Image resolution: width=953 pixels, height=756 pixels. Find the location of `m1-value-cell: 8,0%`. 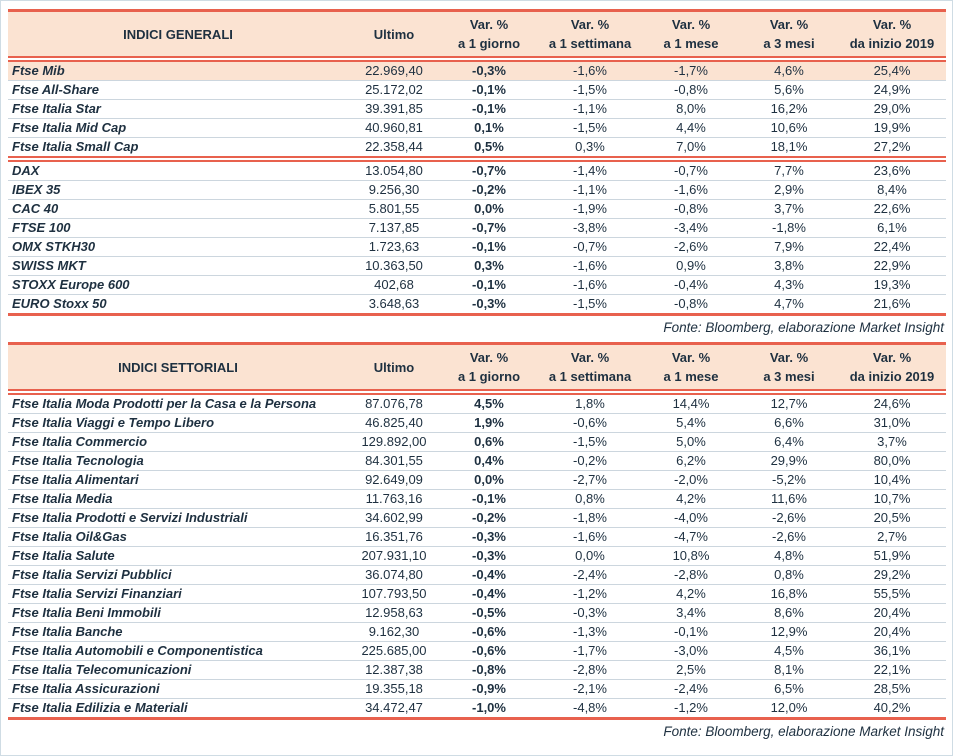

m1-value-cell: 8,0% is located at coordinates (691, 109).